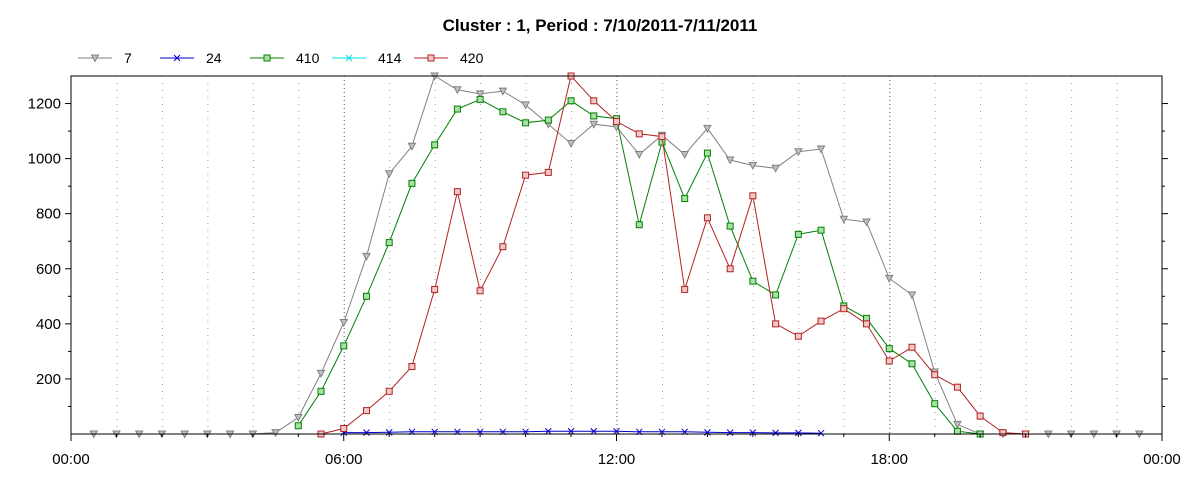 The height and width of the screenshot is (480, 1200). I want to click on legend-label: 7, so click(128, 58).